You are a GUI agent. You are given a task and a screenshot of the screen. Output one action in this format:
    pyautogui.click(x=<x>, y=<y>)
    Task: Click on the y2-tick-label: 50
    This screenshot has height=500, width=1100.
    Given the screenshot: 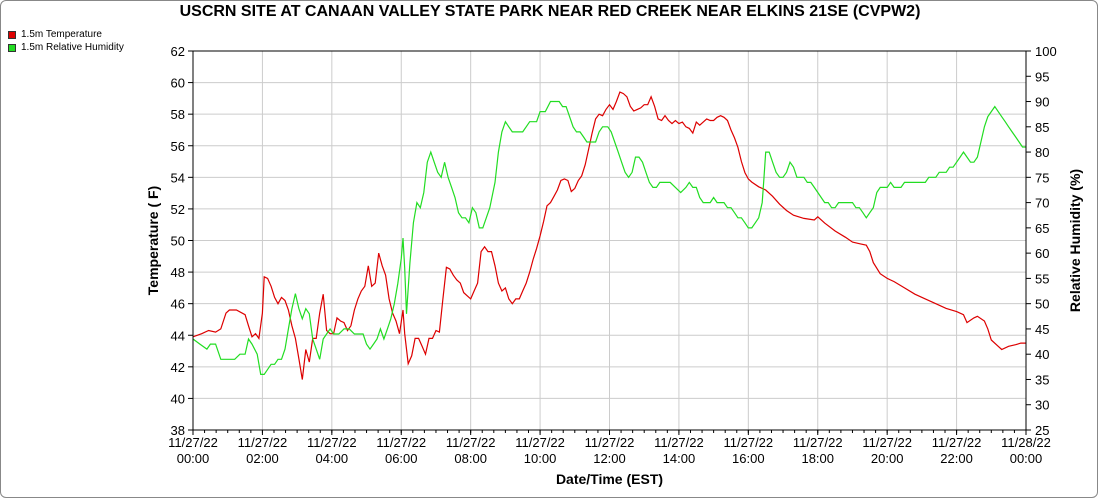 What is the action you would take?
    pyautogui.click(x=1042, y=304)
    